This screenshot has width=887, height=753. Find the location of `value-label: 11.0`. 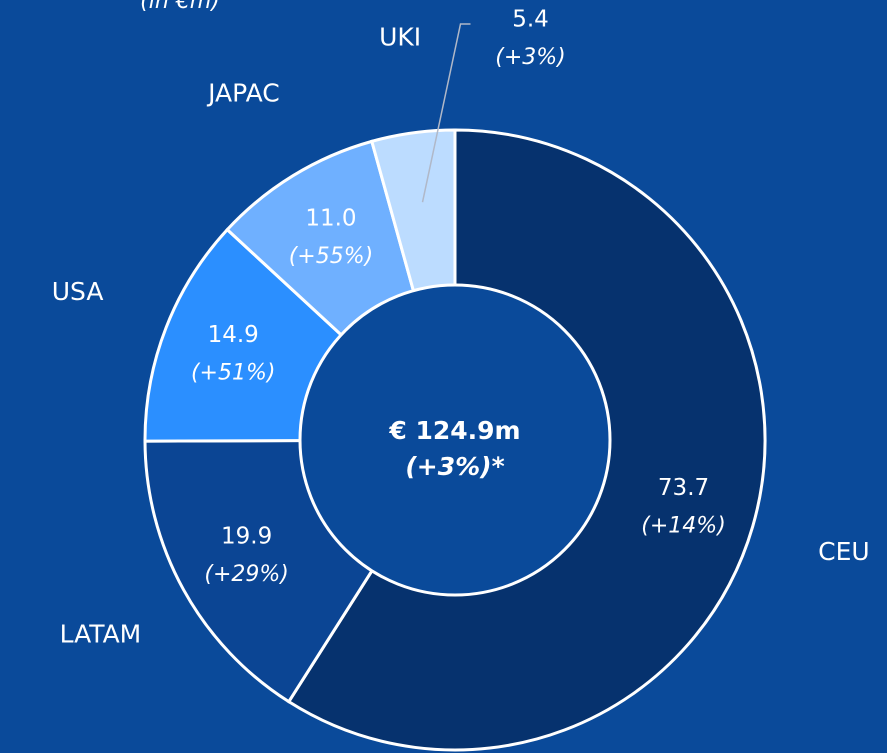

value-label: 11.0 is located at coordinates (330, 218).